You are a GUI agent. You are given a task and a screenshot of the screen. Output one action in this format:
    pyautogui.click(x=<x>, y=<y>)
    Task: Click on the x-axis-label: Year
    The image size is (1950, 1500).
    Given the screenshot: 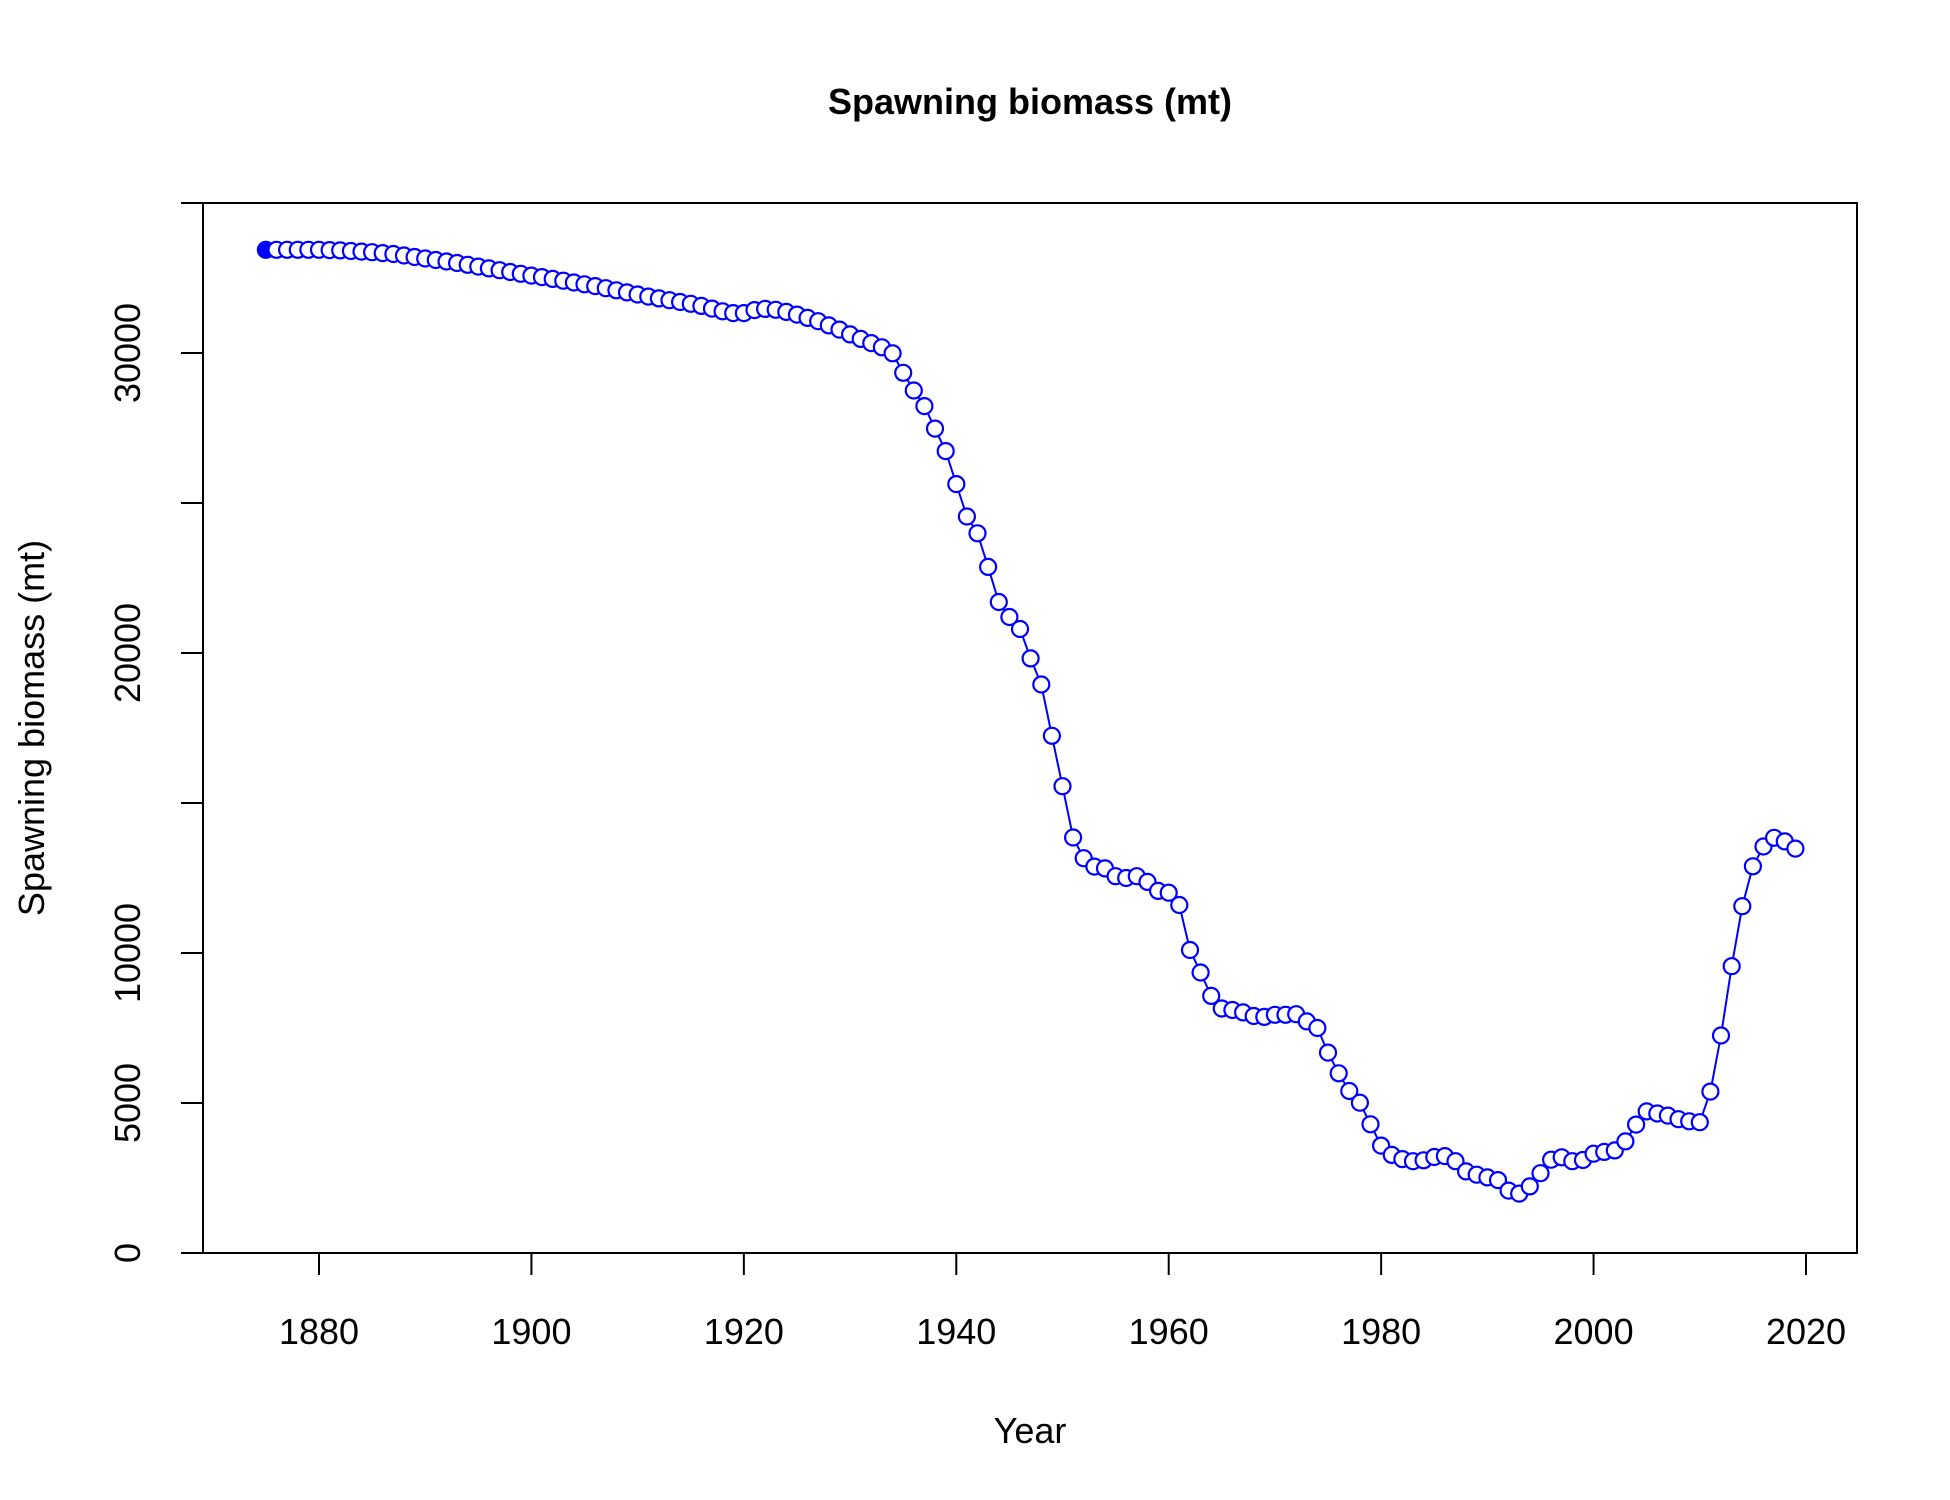 What is the action you would take?
    pyautogui.click(x=1030, y=1430)
    